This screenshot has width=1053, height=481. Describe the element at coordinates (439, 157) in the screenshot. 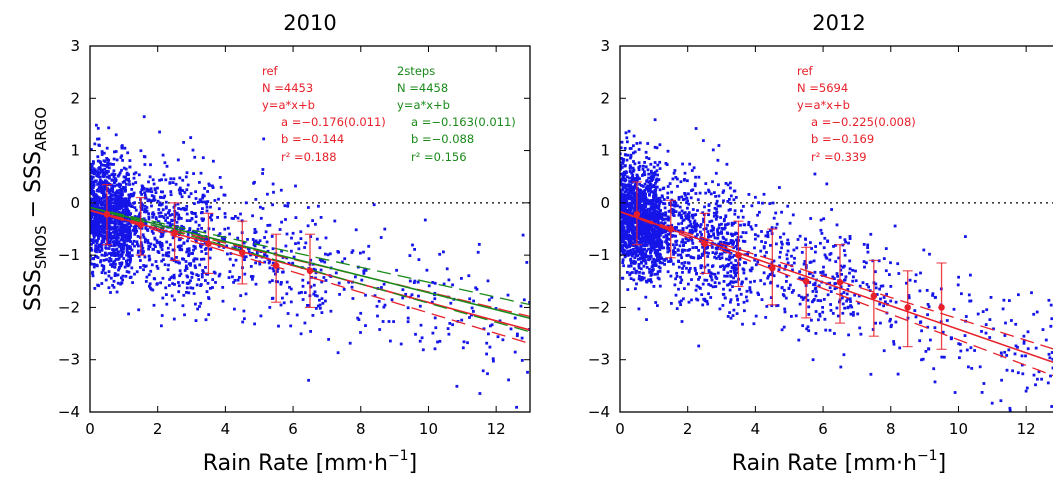

I see `stats-2steps-line: r² =0.156` at that location.